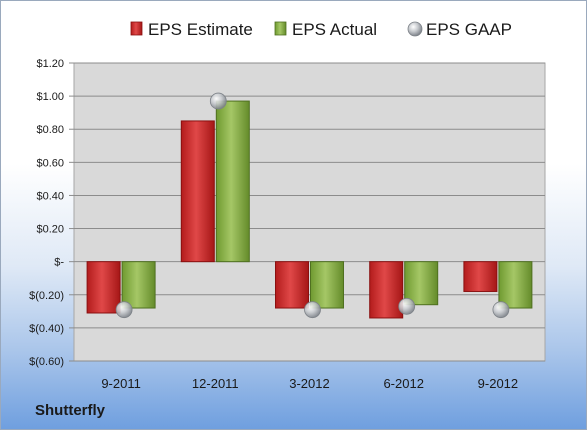 Image resolution: width=587 pixels, height=431 pixels. What do you see at coordinates (50, 64) in the screenshot?
I see `y-tick-label: $1.20` at bounding box center [50, 64].